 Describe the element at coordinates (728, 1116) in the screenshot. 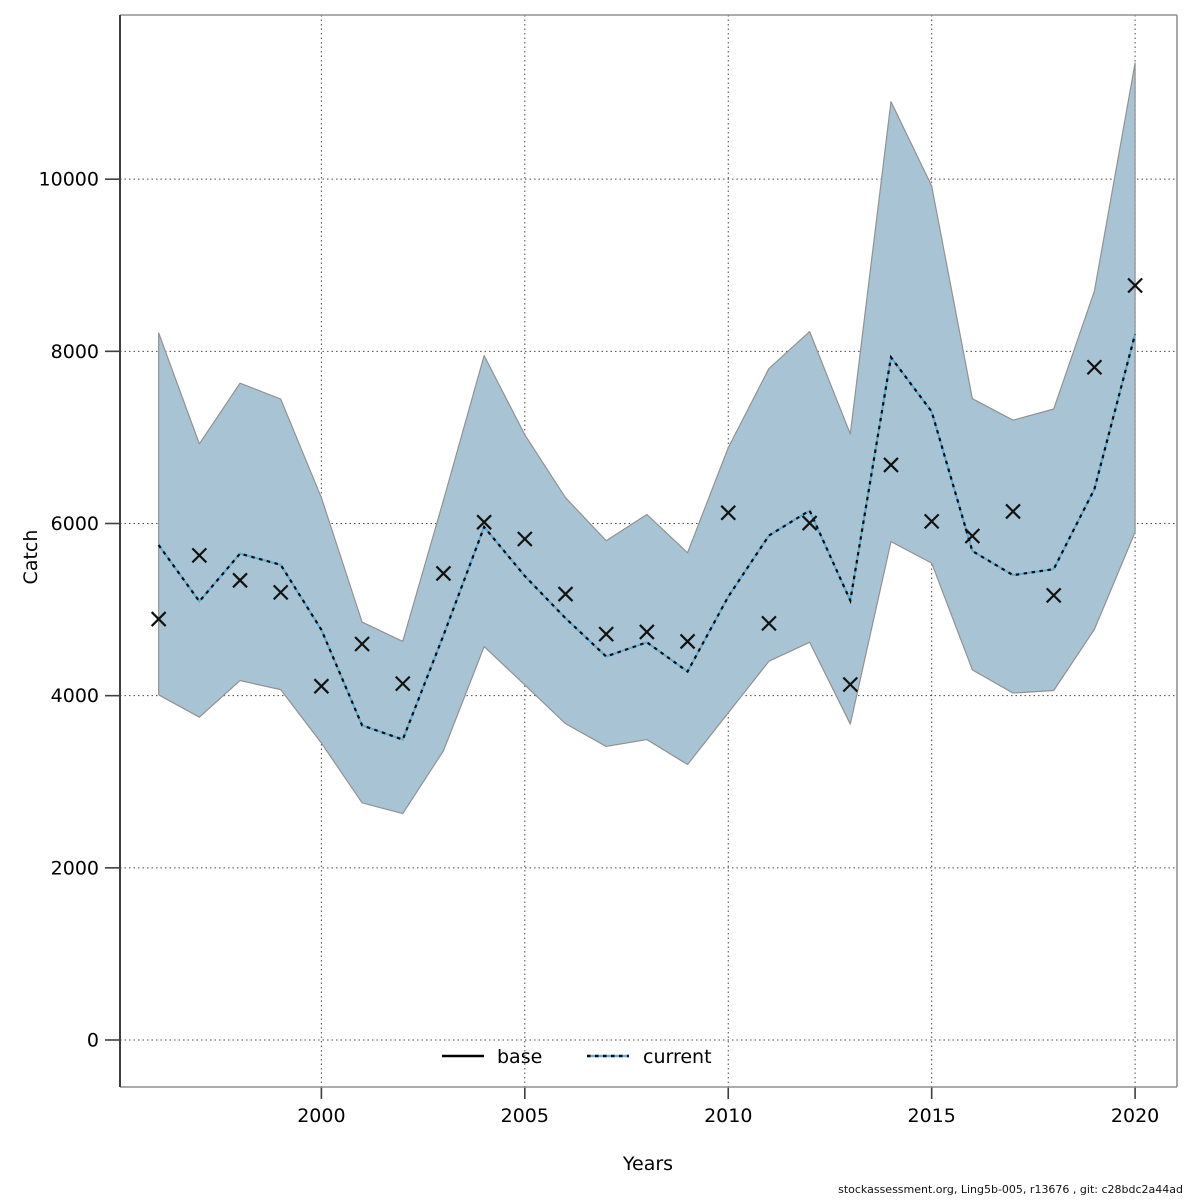

I see `x-tick-label: 2010` at that location.